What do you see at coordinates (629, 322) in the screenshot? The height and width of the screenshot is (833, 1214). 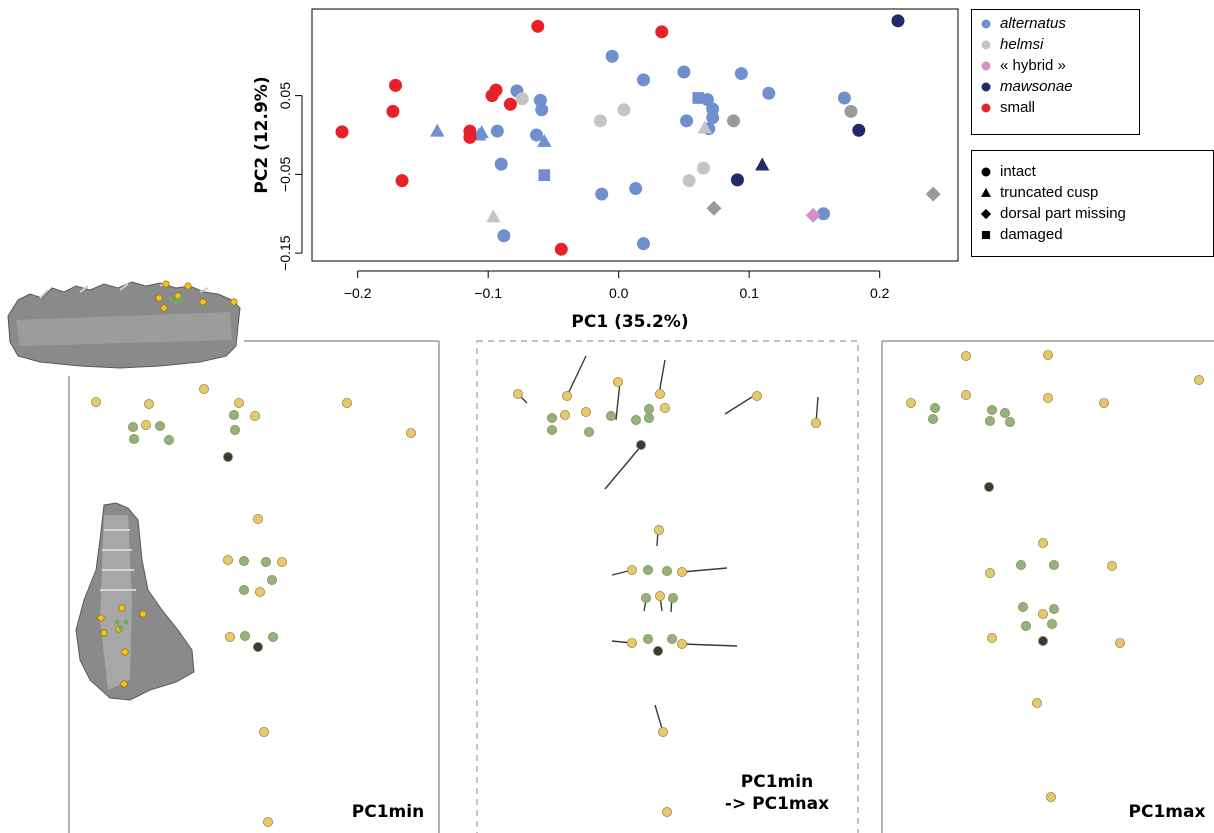 I see `x-axis-label: PC1 (35.2%)` at bounding box center [629, 322].